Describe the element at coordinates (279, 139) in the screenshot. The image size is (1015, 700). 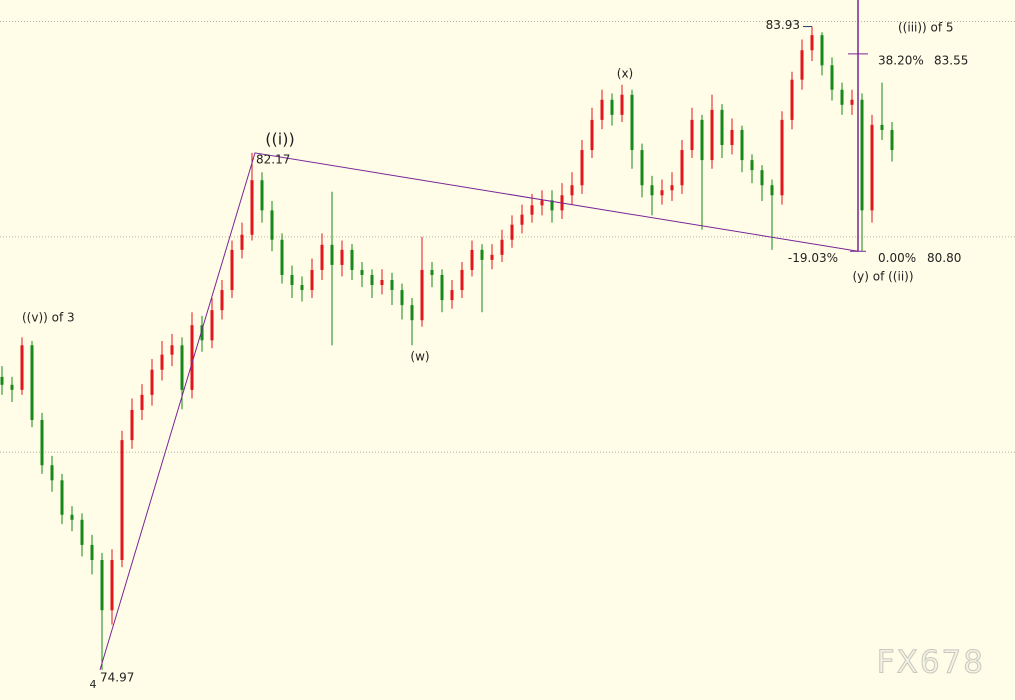
I see `wave-label: ((i))` at that location.